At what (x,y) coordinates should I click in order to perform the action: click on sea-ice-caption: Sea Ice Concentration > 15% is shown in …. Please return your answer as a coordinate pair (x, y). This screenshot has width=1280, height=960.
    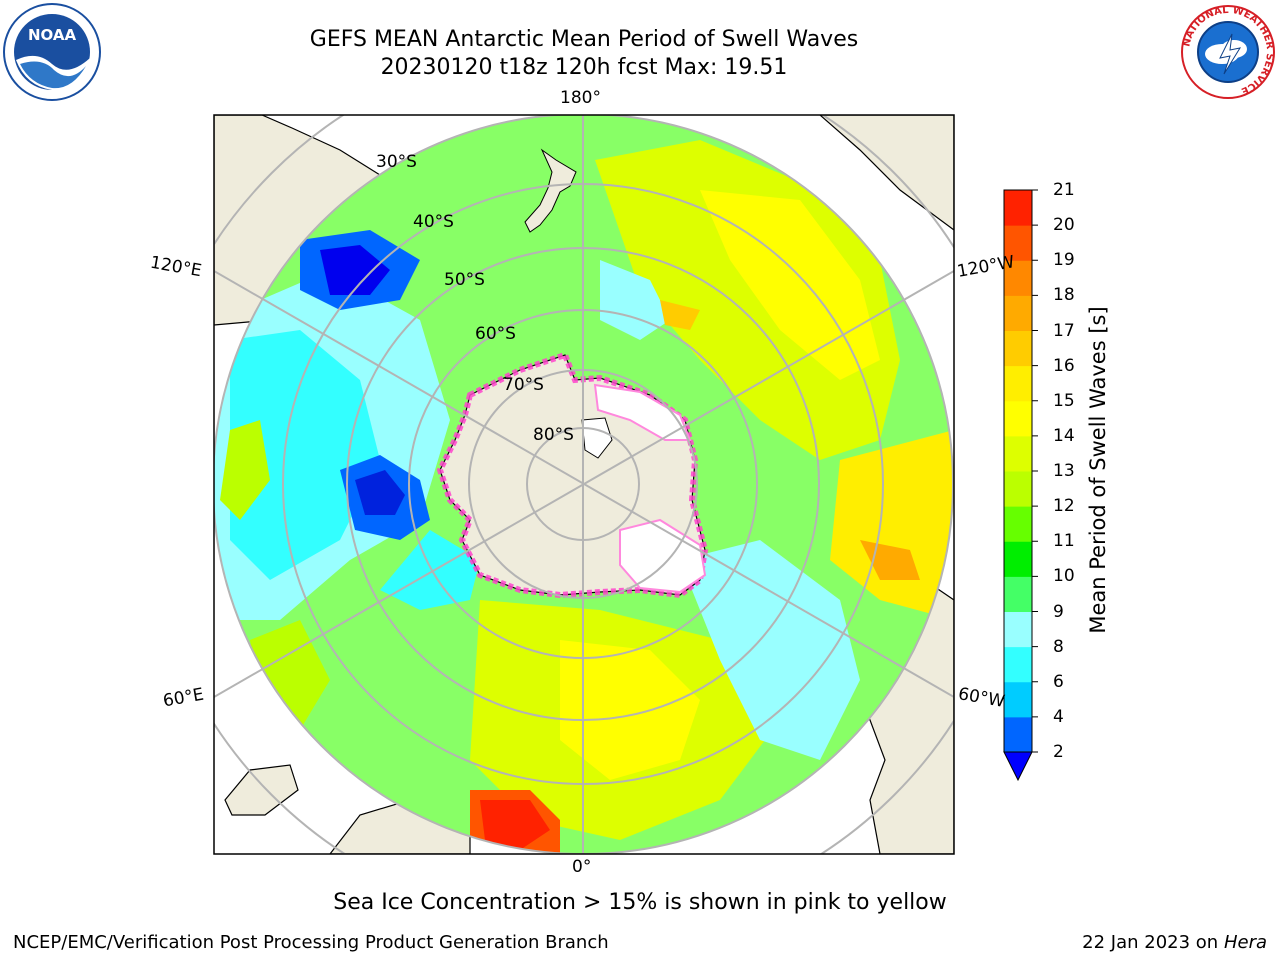
    Looking at the image, I should click on (640, 902).